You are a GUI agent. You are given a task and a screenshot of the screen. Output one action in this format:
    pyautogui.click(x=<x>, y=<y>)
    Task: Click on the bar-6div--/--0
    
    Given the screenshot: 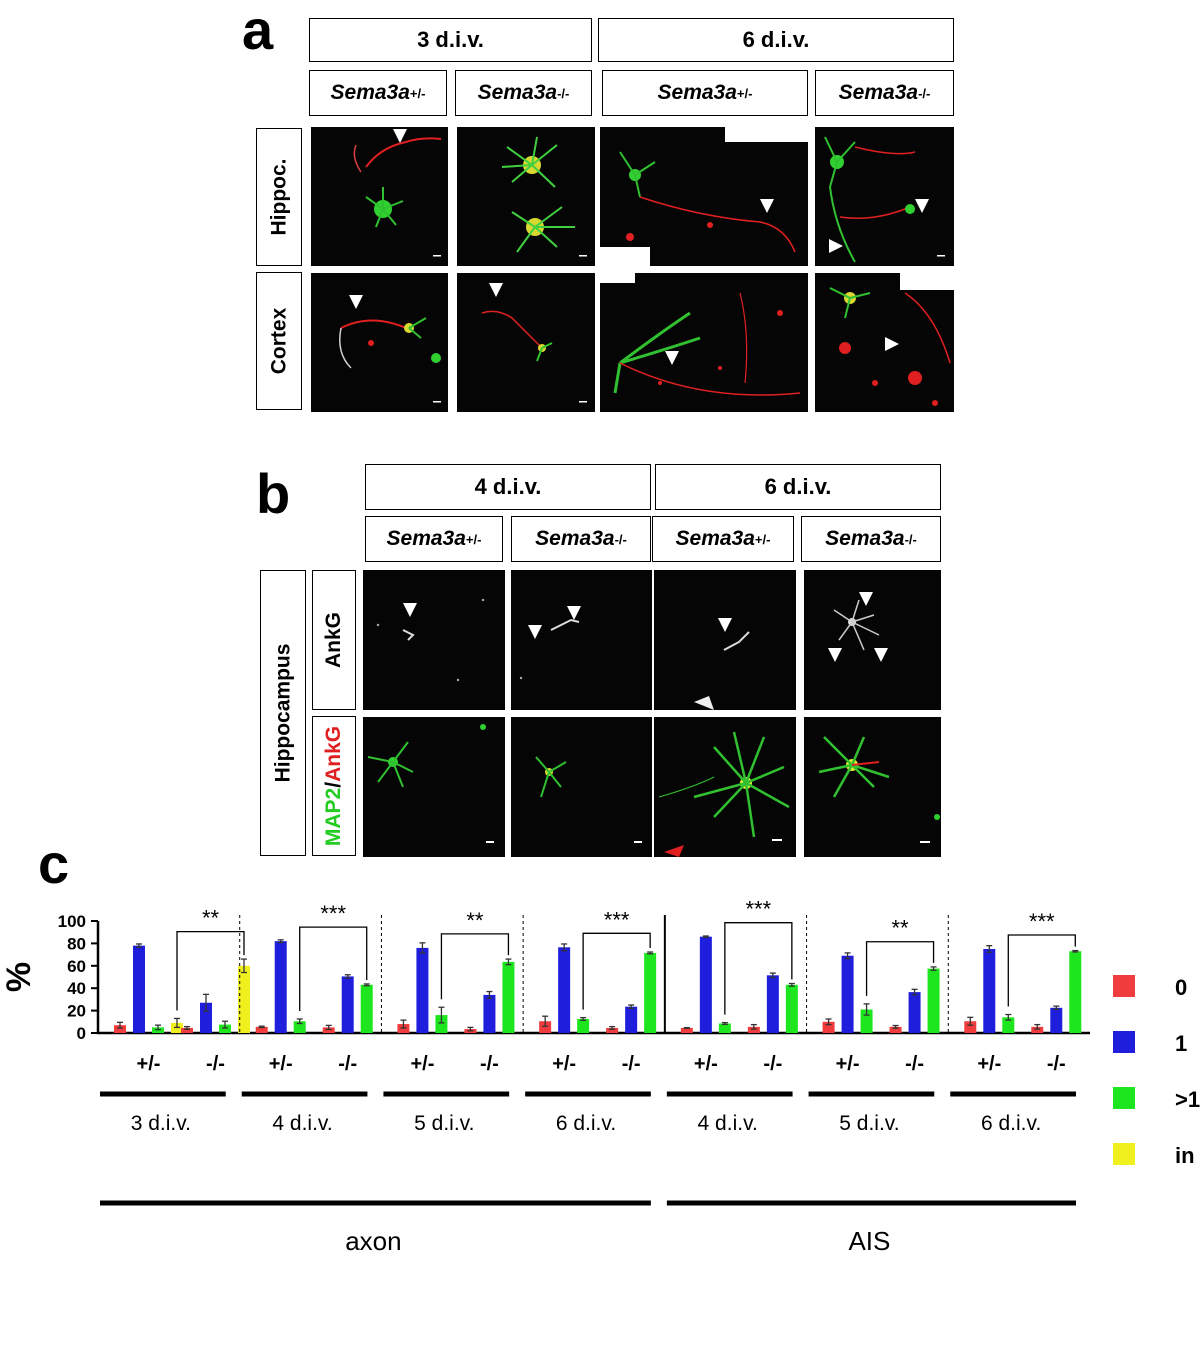 What is the action you would take?
    pyautogui.click(x=1037, y=1029)
    